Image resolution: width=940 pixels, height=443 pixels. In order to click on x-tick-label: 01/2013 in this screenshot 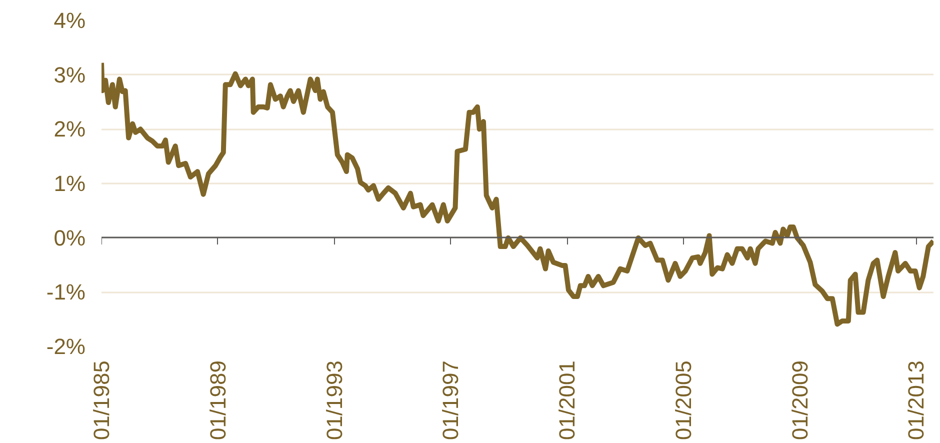, I will do `click(916, 400)`.